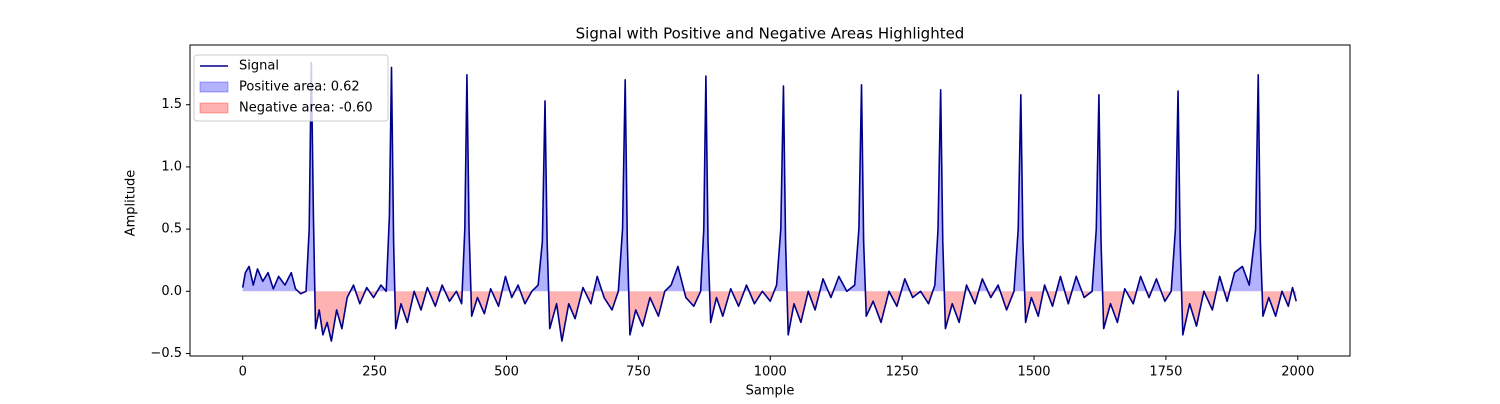 The image size is (1500, 404). What do you see at coordinates (638, 372) in the screenshot?
I see `x-tick-label: 750` at bounding box center [638, 372].